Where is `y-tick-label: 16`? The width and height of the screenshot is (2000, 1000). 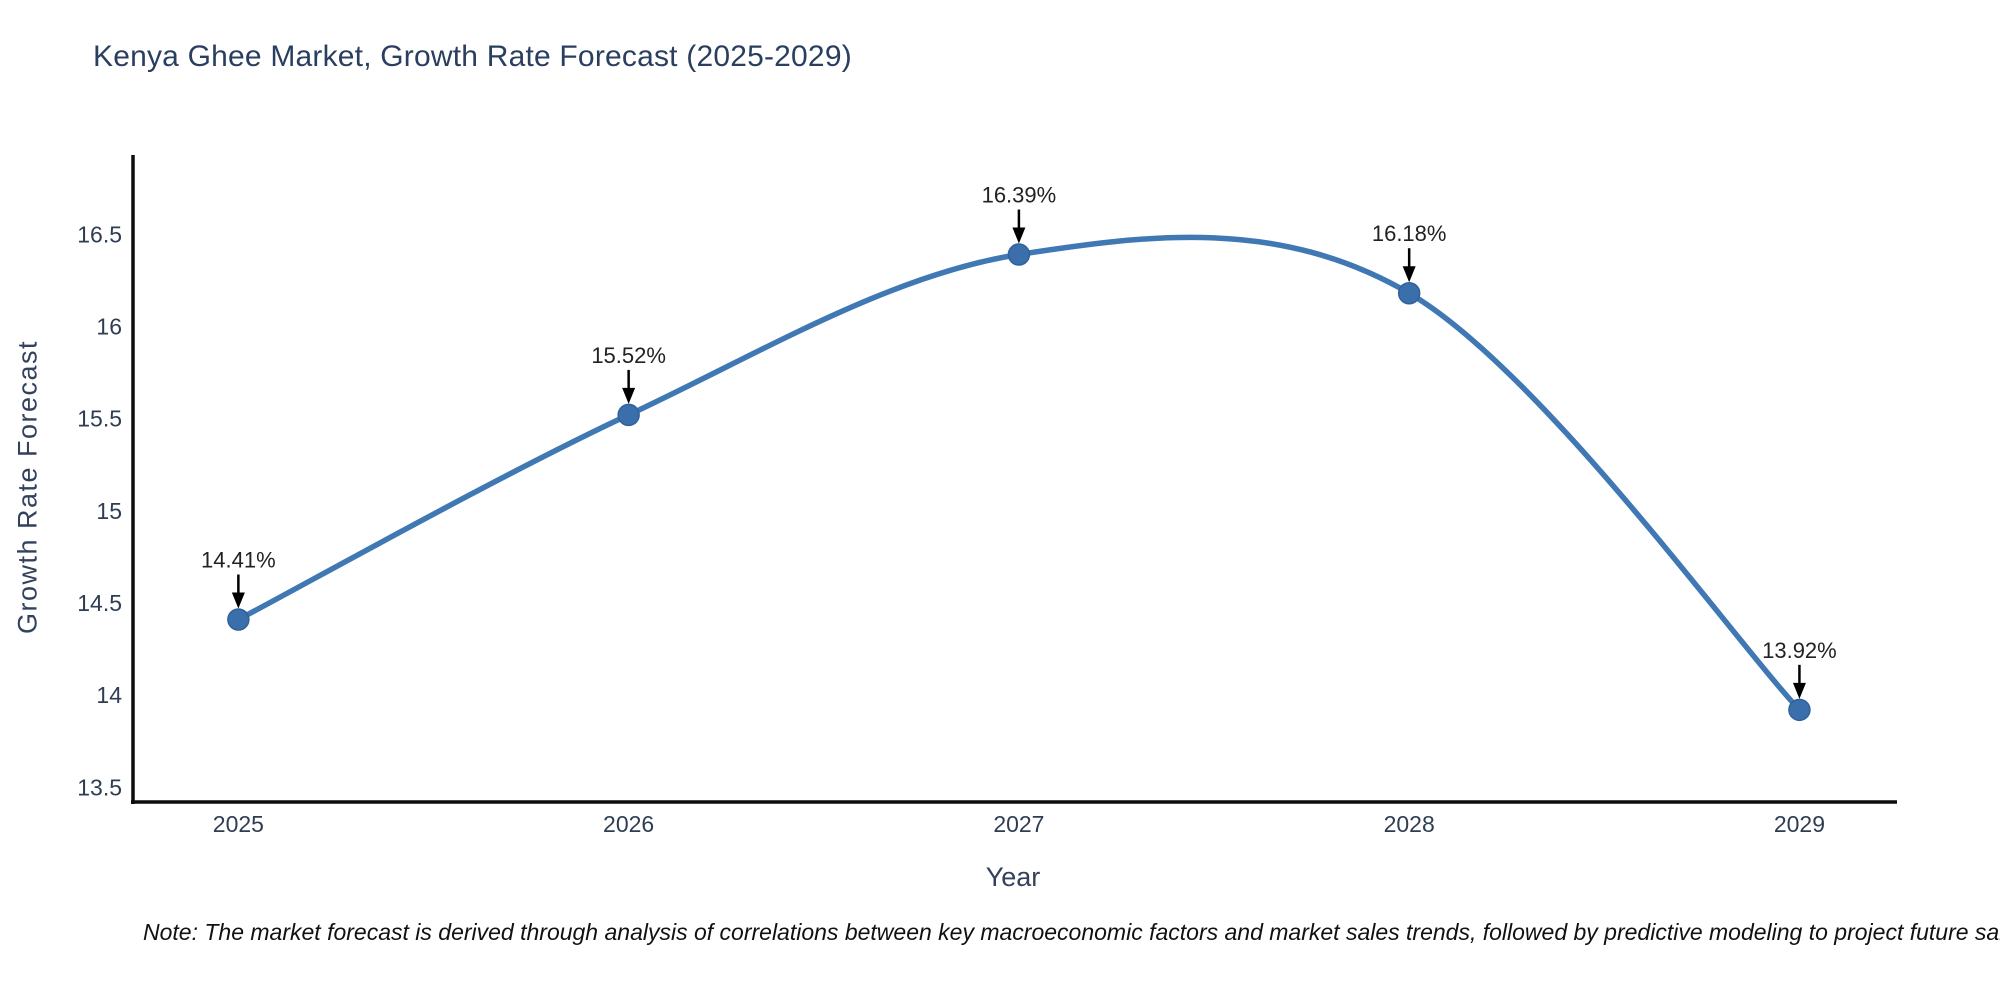 y-tick-label: 16 is located at coordinates (109, 326).